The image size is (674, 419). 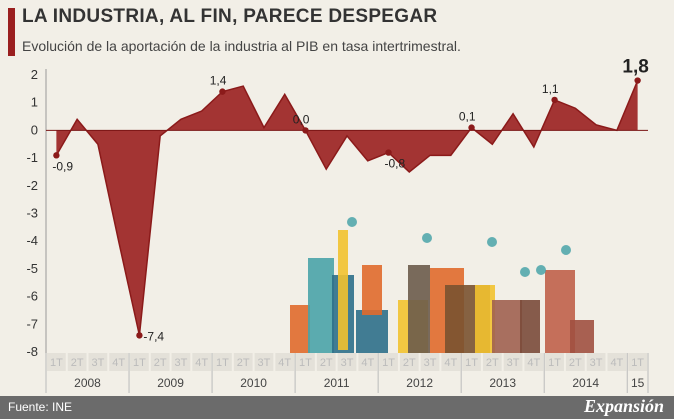 What do you see at coordinates (442, 285) in the screenshot?
I see `factory-illustration` at bounding box center [442, 285].